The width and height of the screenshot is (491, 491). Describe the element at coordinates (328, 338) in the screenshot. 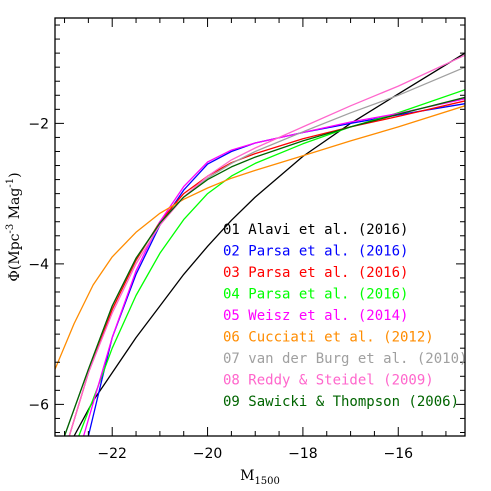

I see `legend-entry-6: 06 Cucciati et al. (2012)` at that location.